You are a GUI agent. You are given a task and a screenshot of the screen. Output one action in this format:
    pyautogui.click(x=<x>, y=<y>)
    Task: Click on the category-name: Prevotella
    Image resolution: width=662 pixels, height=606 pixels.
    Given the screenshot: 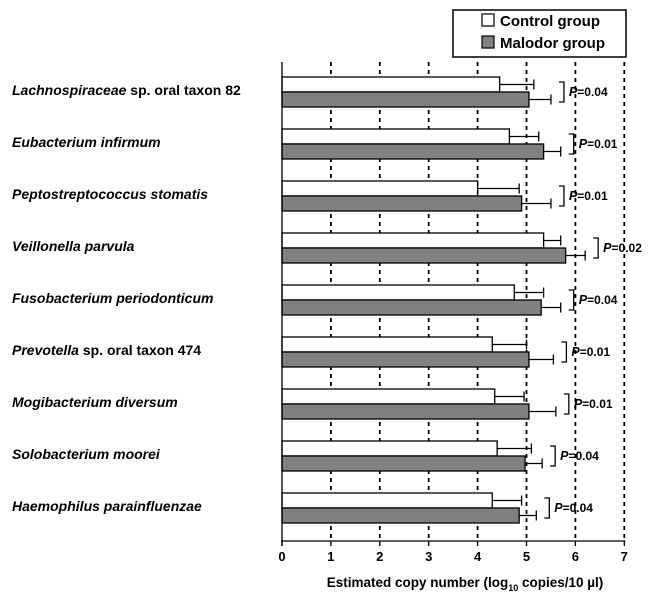 What is the action you would take?
    pyautogui.click(x=45, y=350)
    